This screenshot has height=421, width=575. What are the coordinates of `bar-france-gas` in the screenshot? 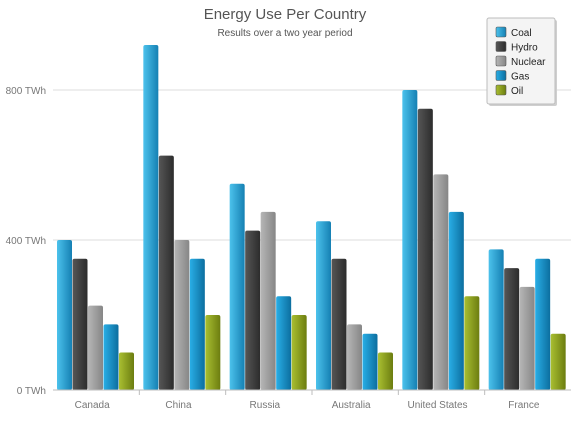 It's located at (543, 324).